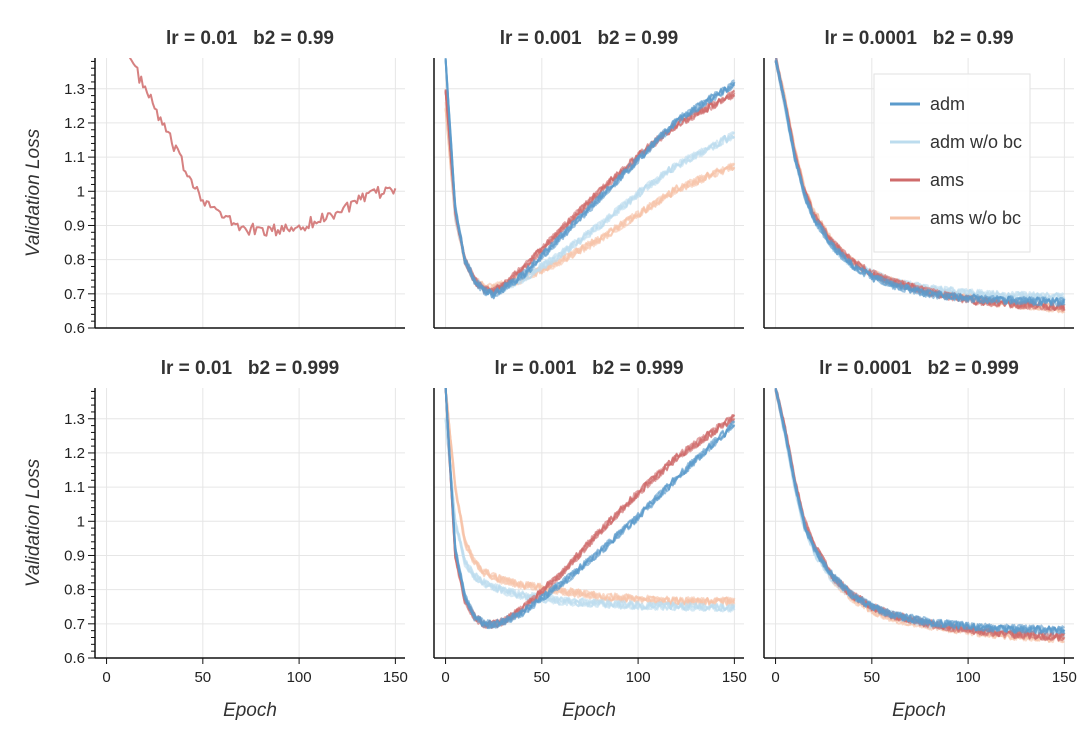 The width and height of the screenshot is (1080, 743). What do you see at coordinates (250, 368) in the screenshot?
I see `subplot-title: lr = 0.01 b2 = 0.999` at bounding box center [250, 368].